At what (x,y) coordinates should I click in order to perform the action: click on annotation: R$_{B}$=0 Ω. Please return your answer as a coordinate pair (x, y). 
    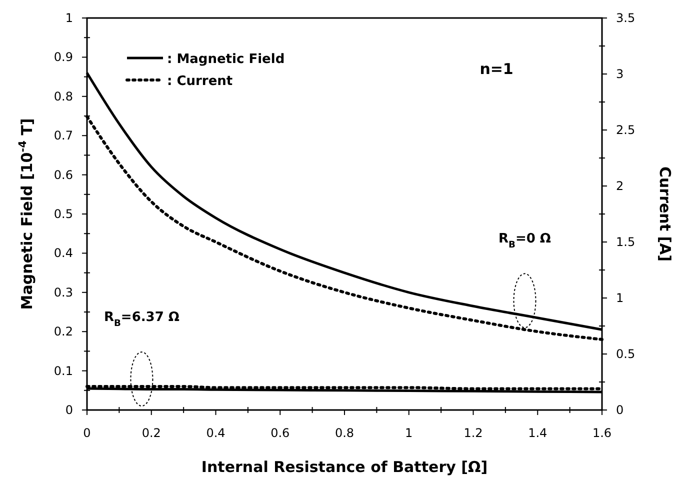
    Looking at the image, I should click on (524, 241).